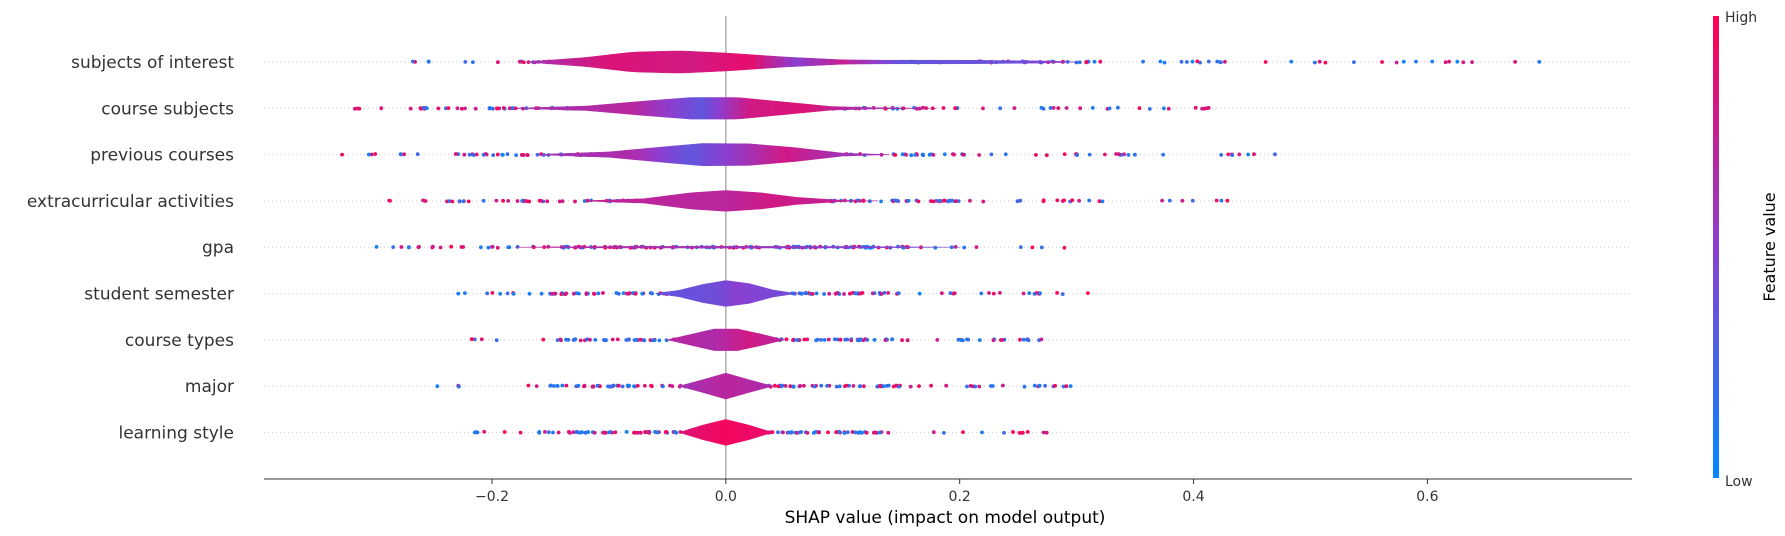 The image size is (1785, 536). What do you see at coordinates (851, 62) in the screenshot?
I see `feature-row: subjects of interest` at bounding box center [851, 62].